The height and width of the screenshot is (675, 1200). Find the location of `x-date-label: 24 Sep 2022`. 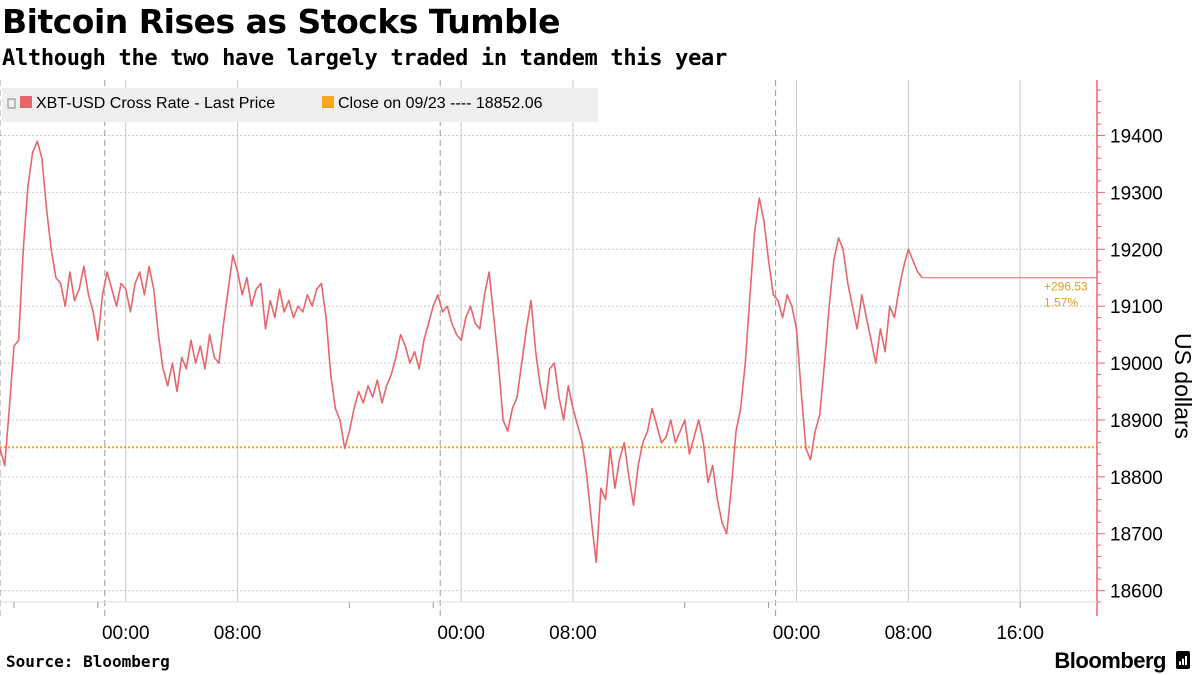

x-date-label: 24 Sep 2022 is located at coordinates (196, 649).